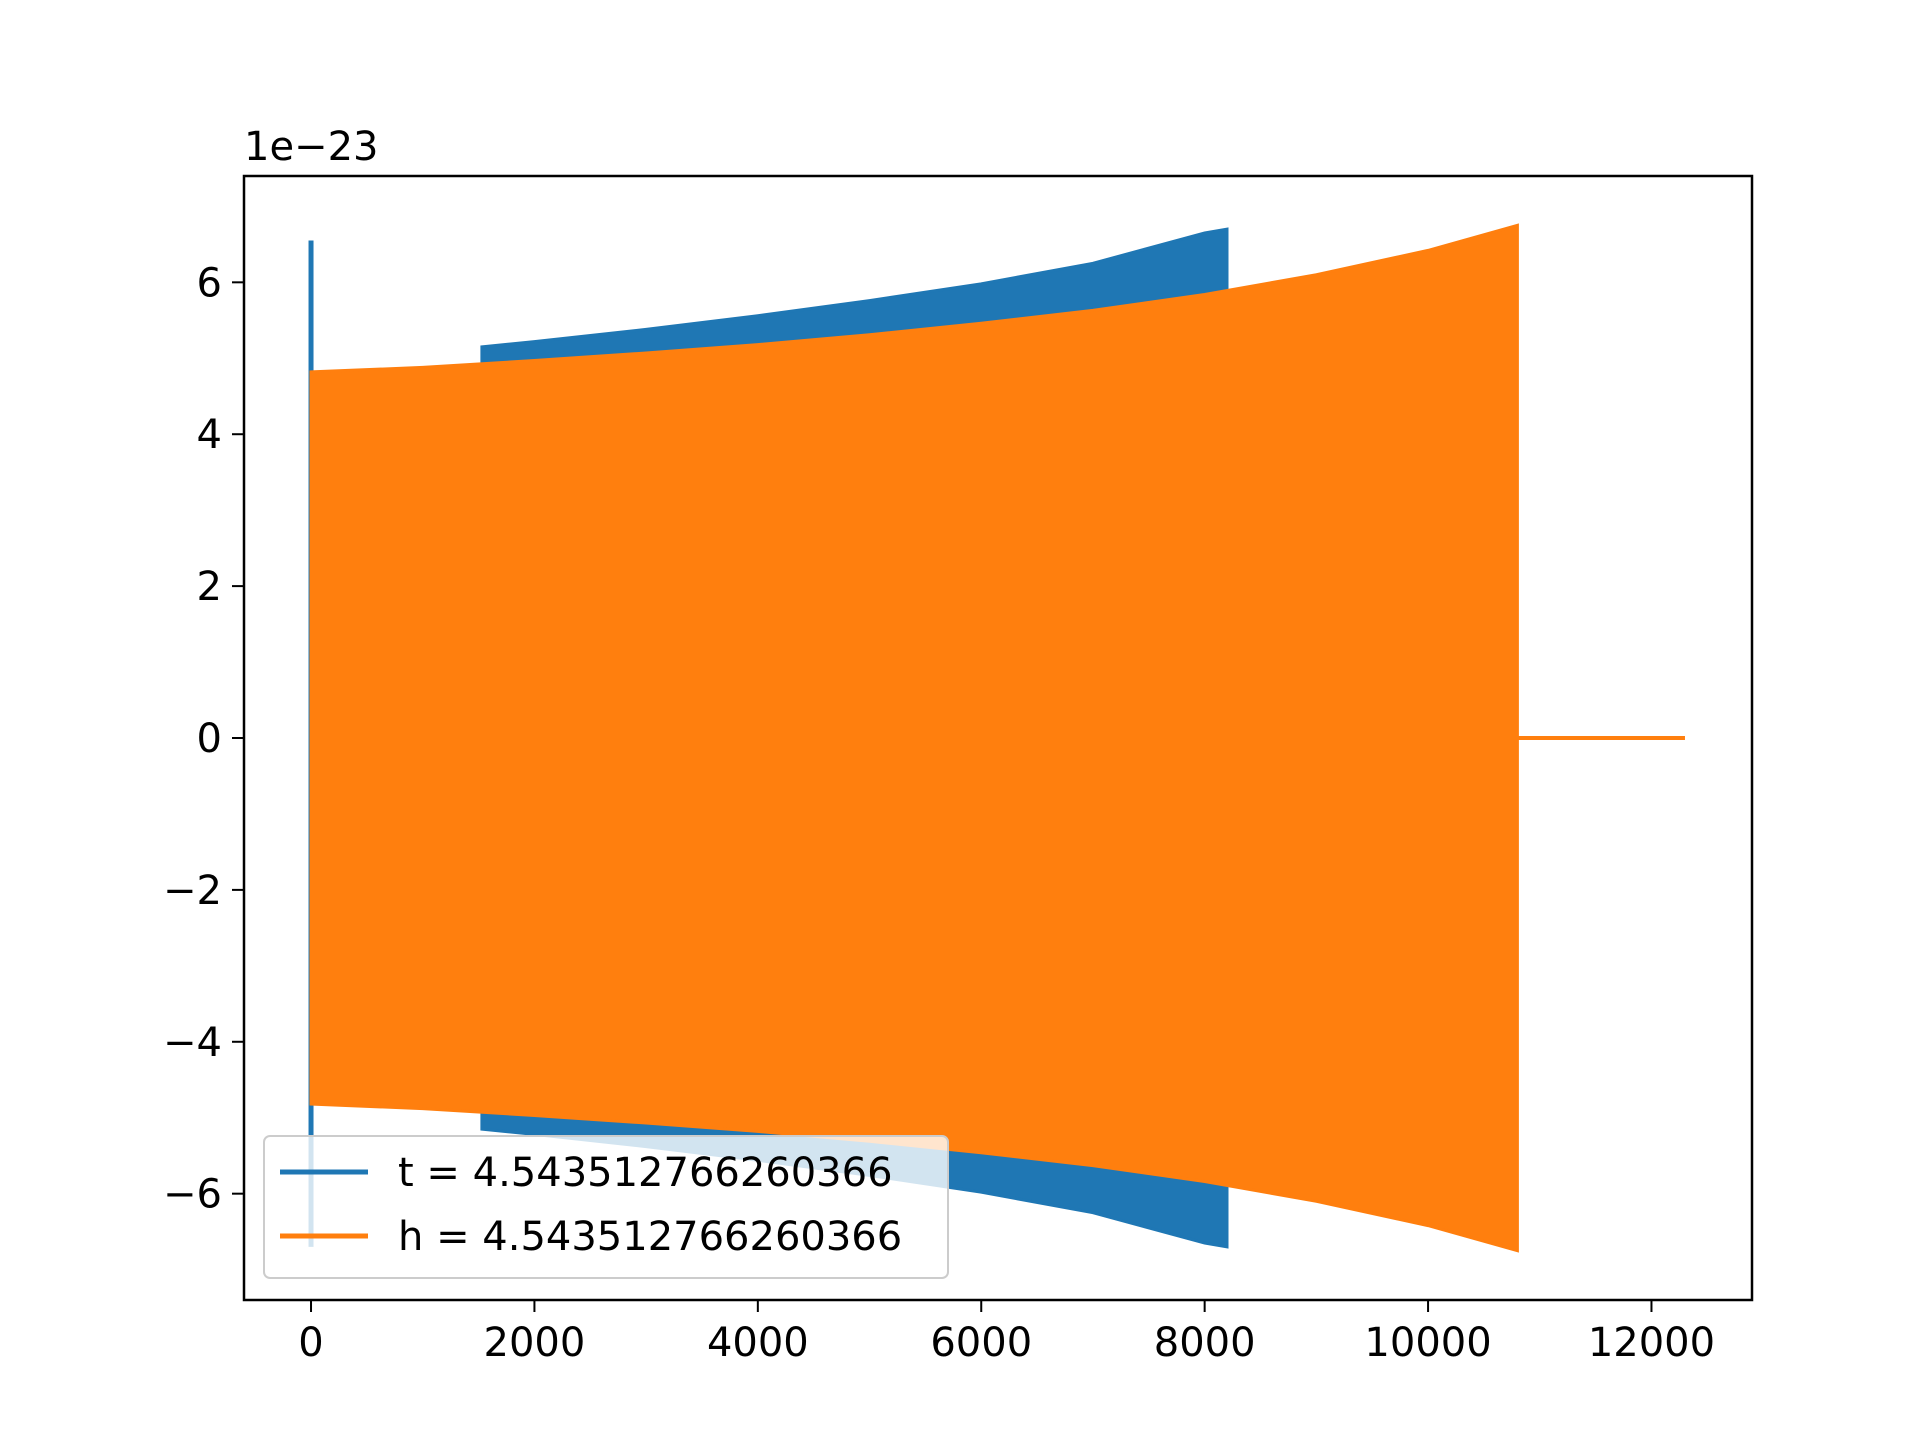 The image size is (1920, 1440). Describe the element at coordinates (209, 283) in the screenshot. I see `y-tick-label: 6` at that location.